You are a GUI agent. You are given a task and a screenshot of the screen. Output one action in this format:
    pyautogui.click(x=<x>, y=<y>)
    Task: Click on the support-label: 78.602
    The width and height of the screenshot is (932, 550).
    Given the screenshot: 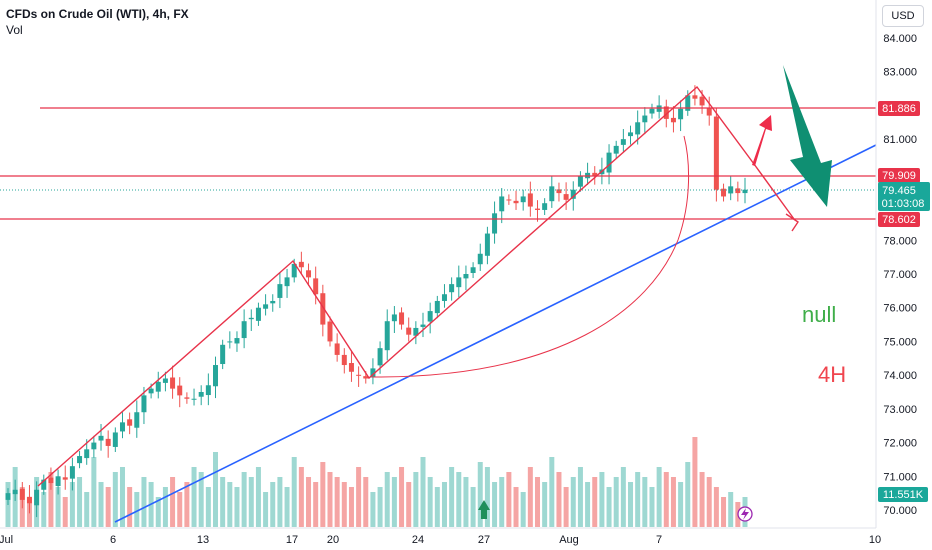 What is the action you would take?
    pyautogui.click(x=899, y=220)
    